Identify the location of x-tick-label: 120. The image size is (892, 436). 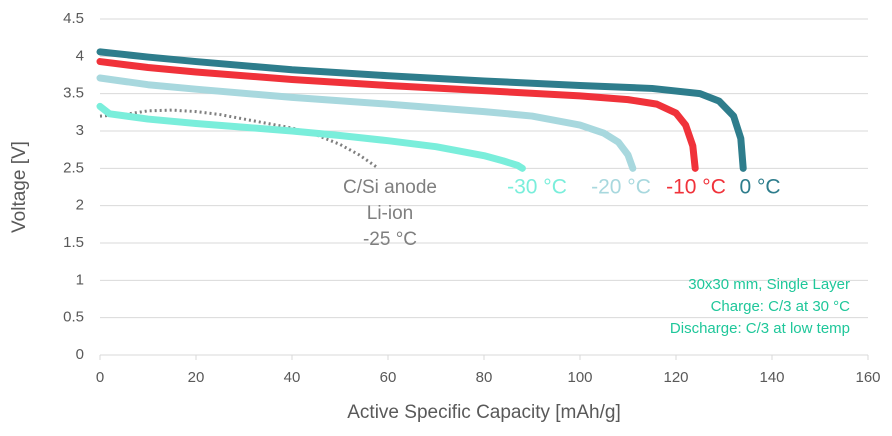
(675, 377).